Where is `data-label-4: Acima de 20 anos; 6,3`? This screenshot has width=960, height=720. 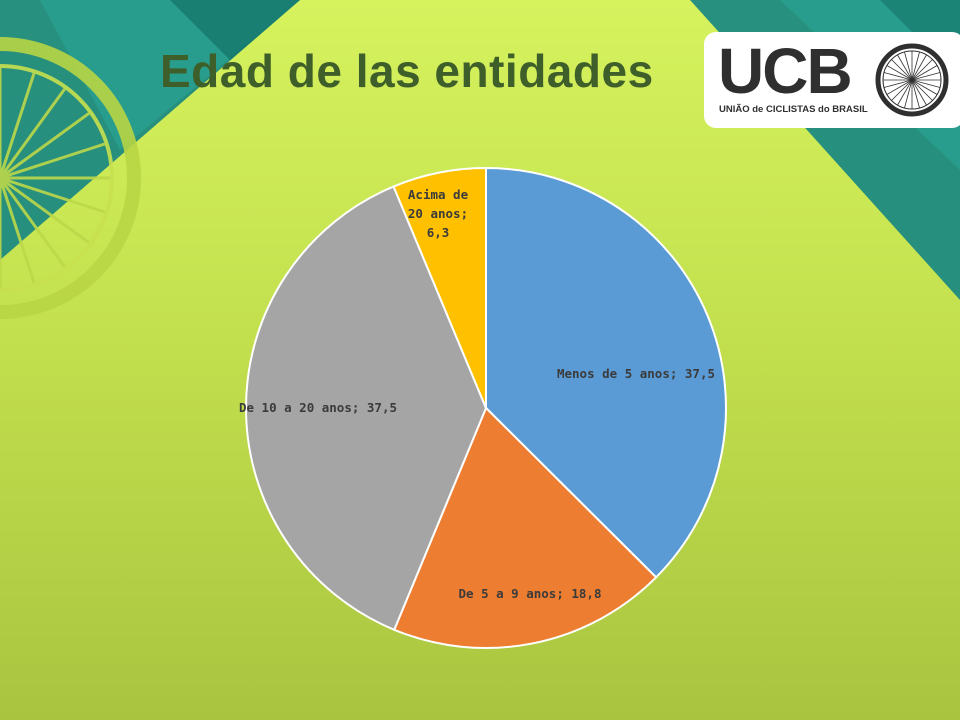
data-label-4: Acima de 20 anos; 6,3 is located at coordinates (438, 213).